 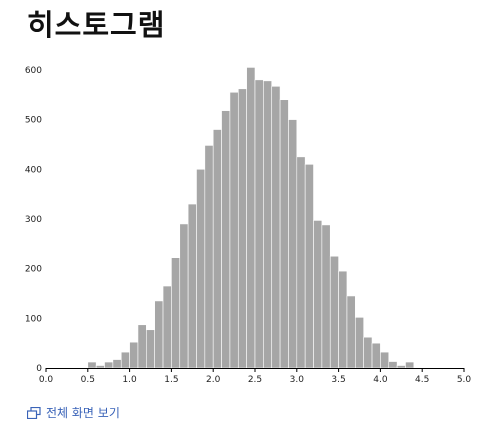 I want to click on x-tick-label: 3.5, so click(x=338, y=380).